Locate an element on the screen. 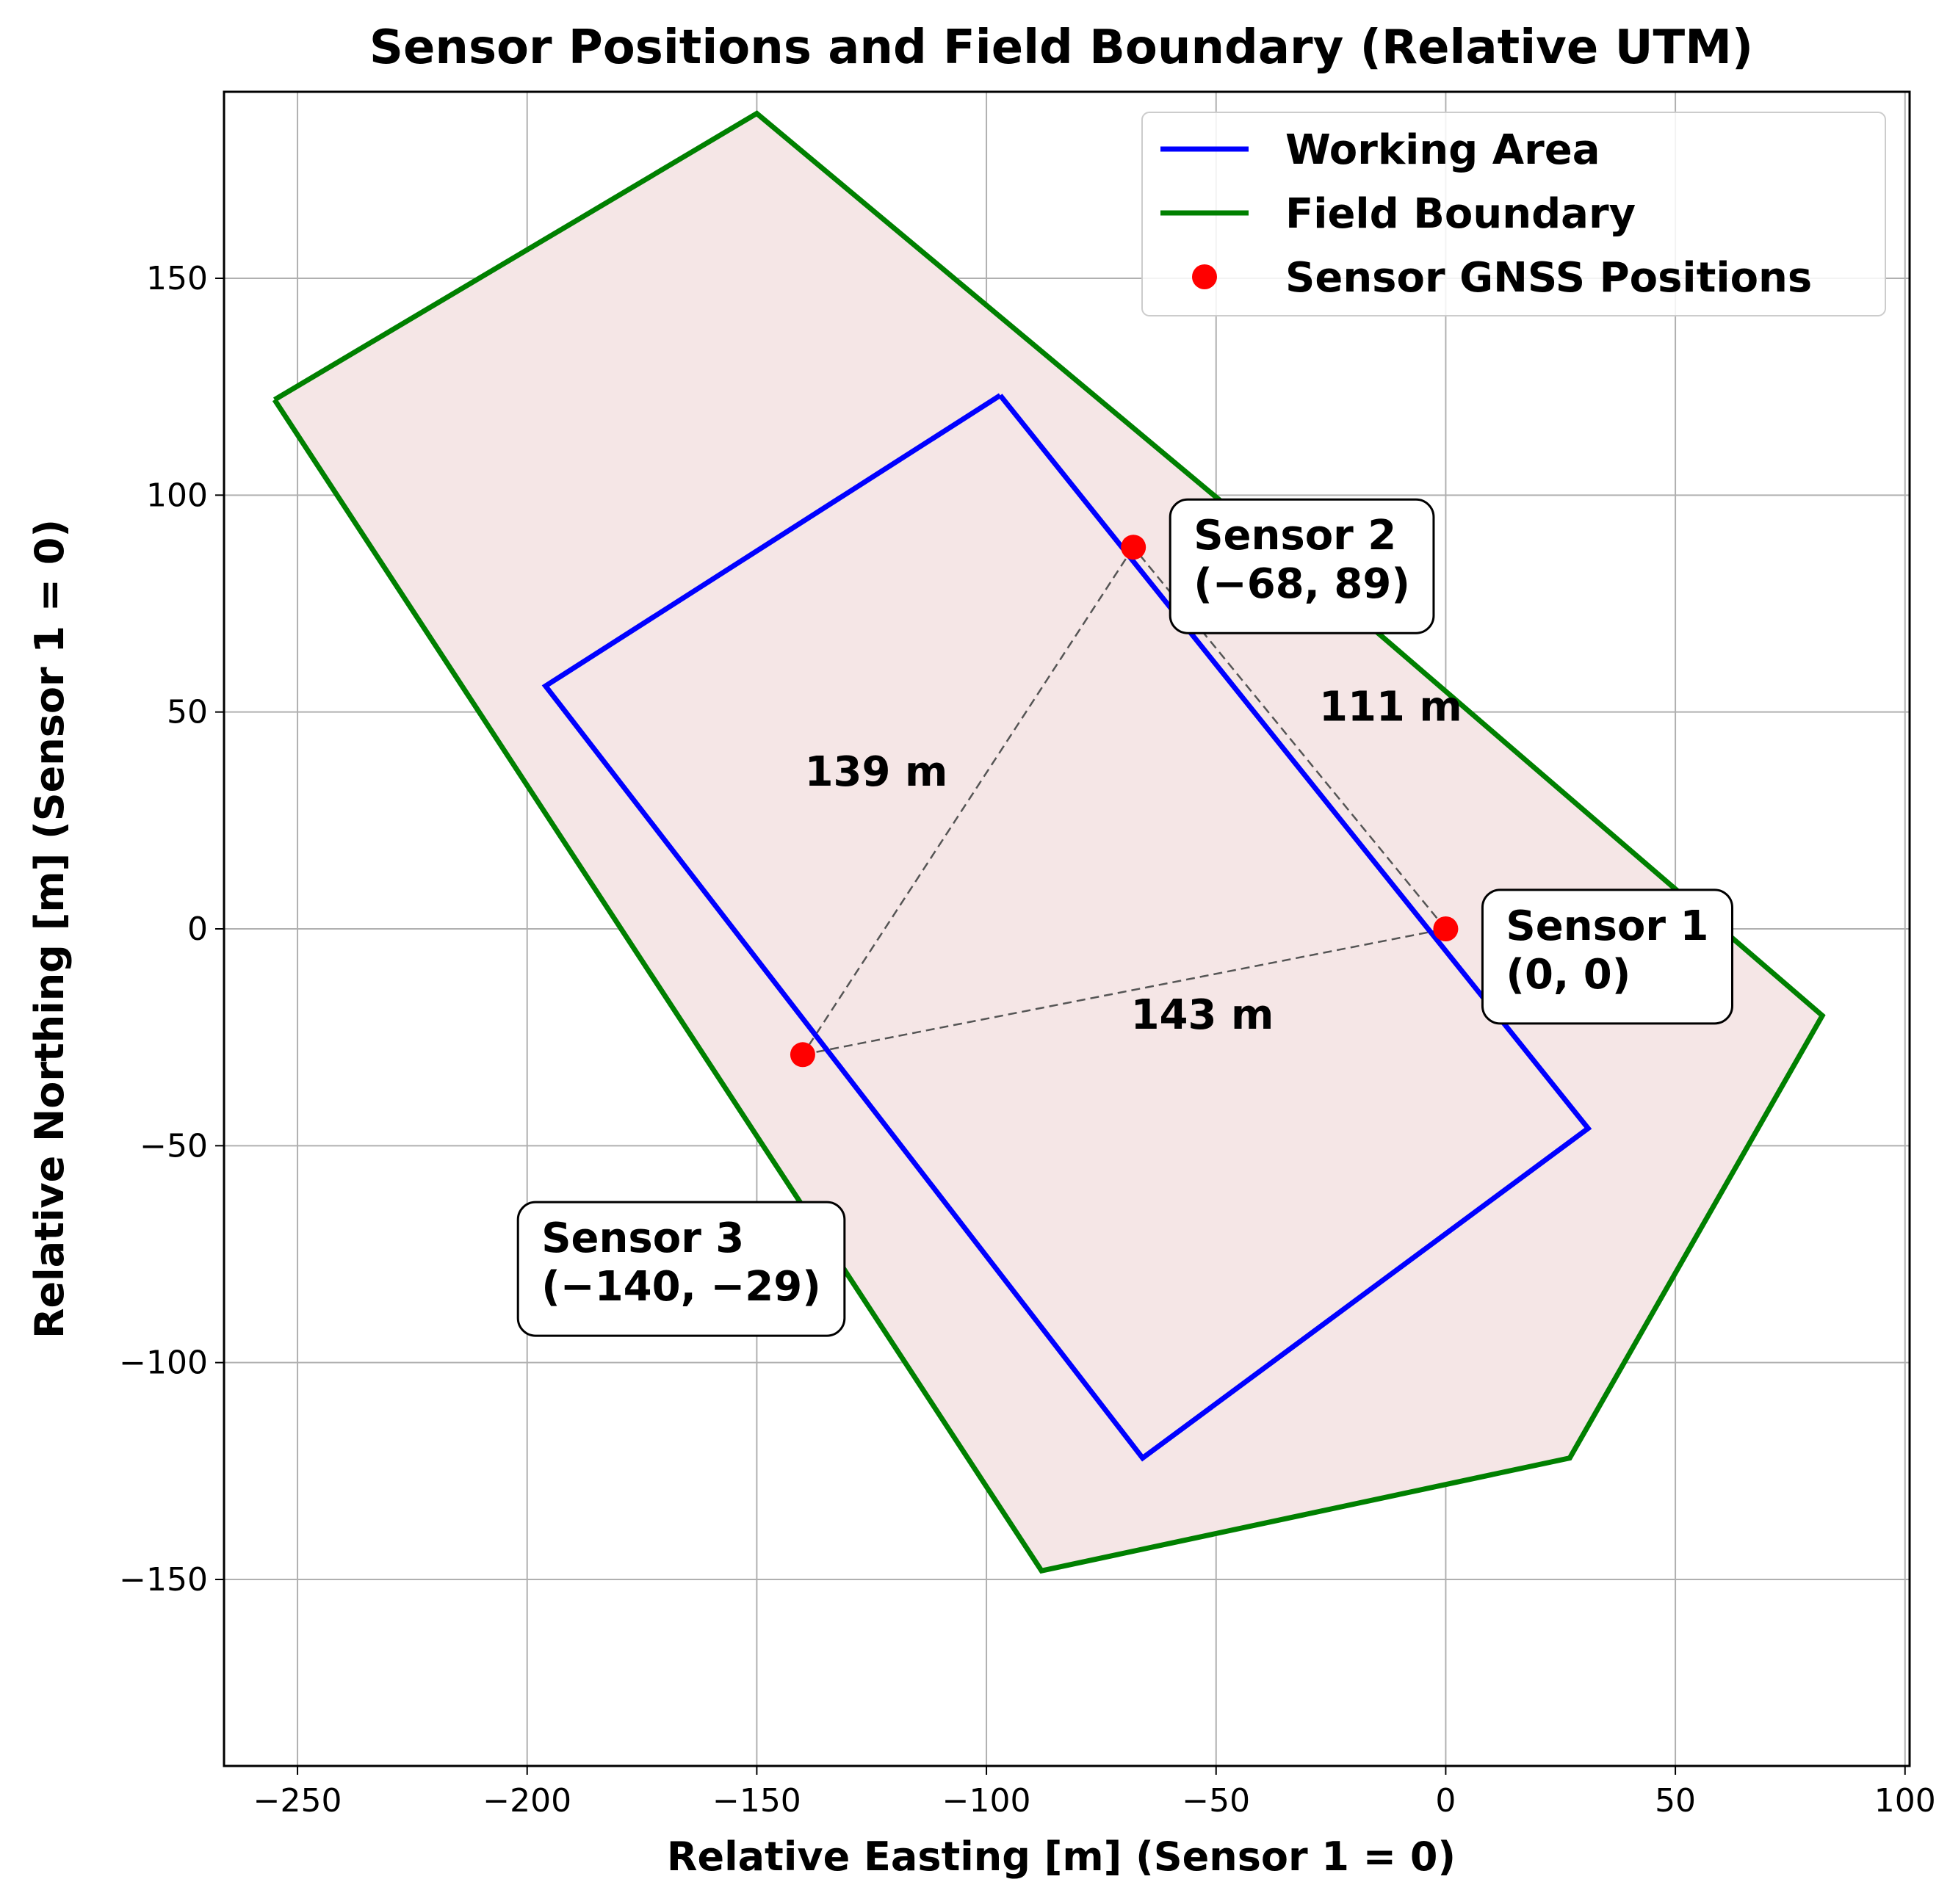 The image size is (1950, 1904). x-tick-label: 50 is located at coordinates (1675, 1801).